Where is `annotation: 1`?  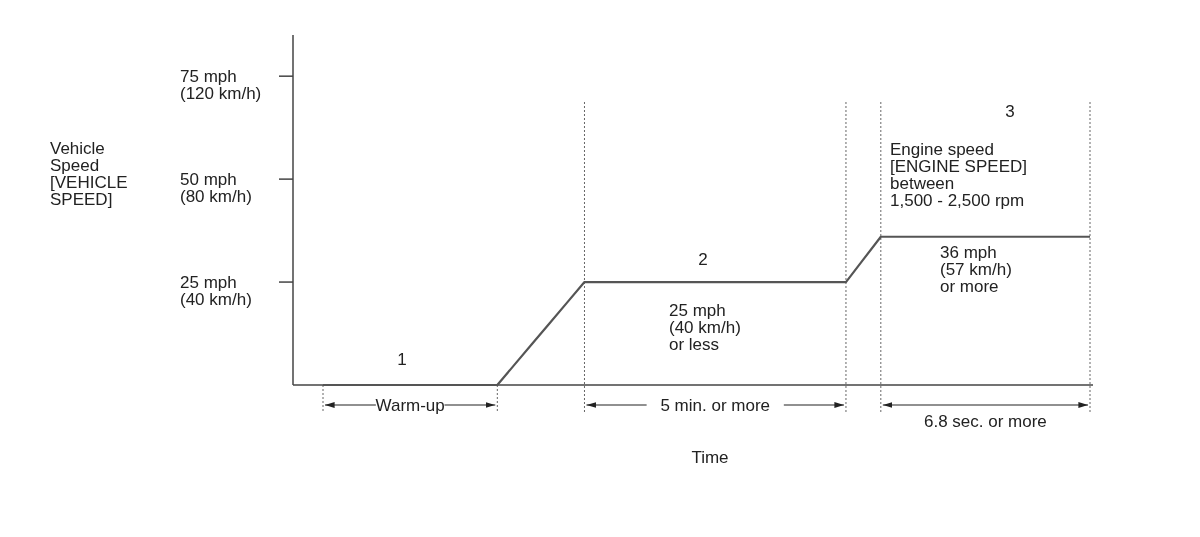
annotation: 1 is located at coordinates (402, 359).